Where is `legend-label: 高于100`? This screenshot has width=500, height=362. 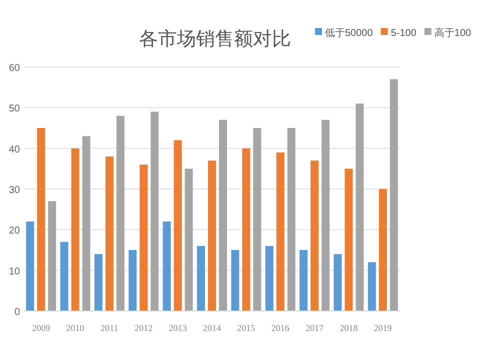
legend-label: 高于100 is located at coordinates (453, 33).